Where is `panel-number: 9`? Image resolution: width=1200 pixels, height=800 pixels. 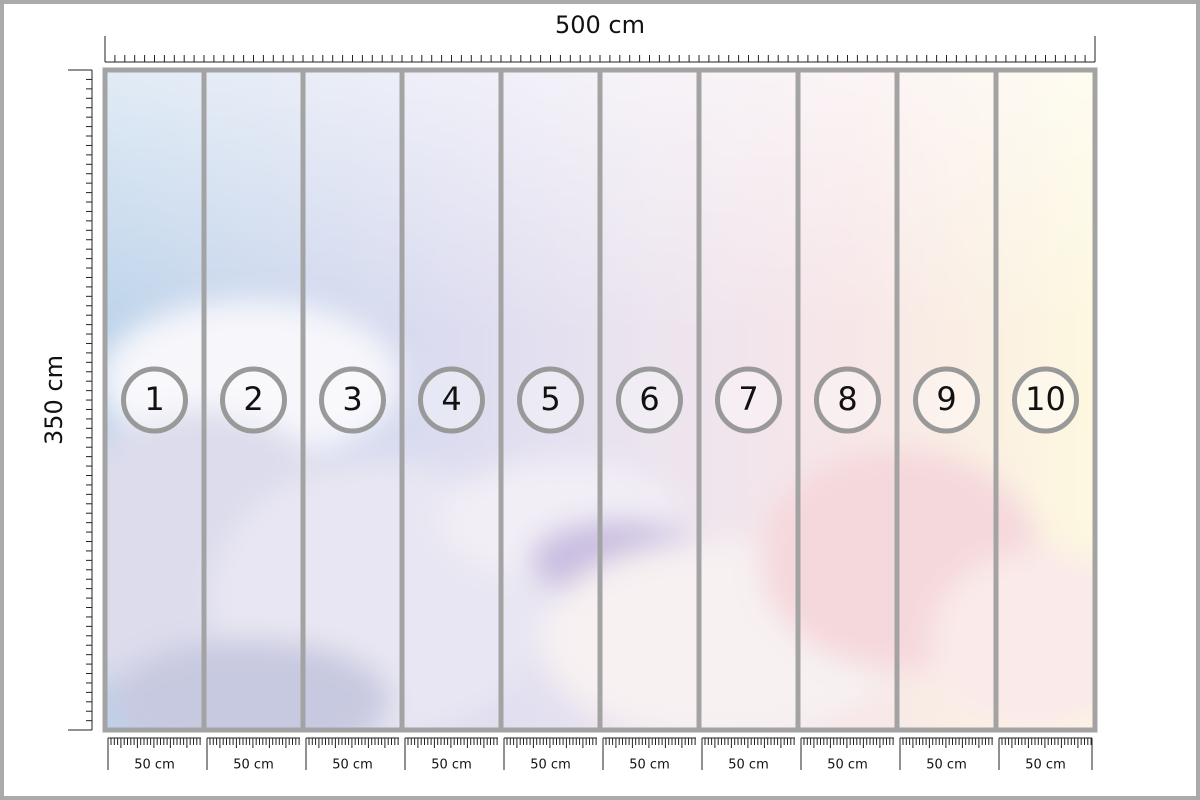 panel-number: 9 is located at coordinates (946, 399).